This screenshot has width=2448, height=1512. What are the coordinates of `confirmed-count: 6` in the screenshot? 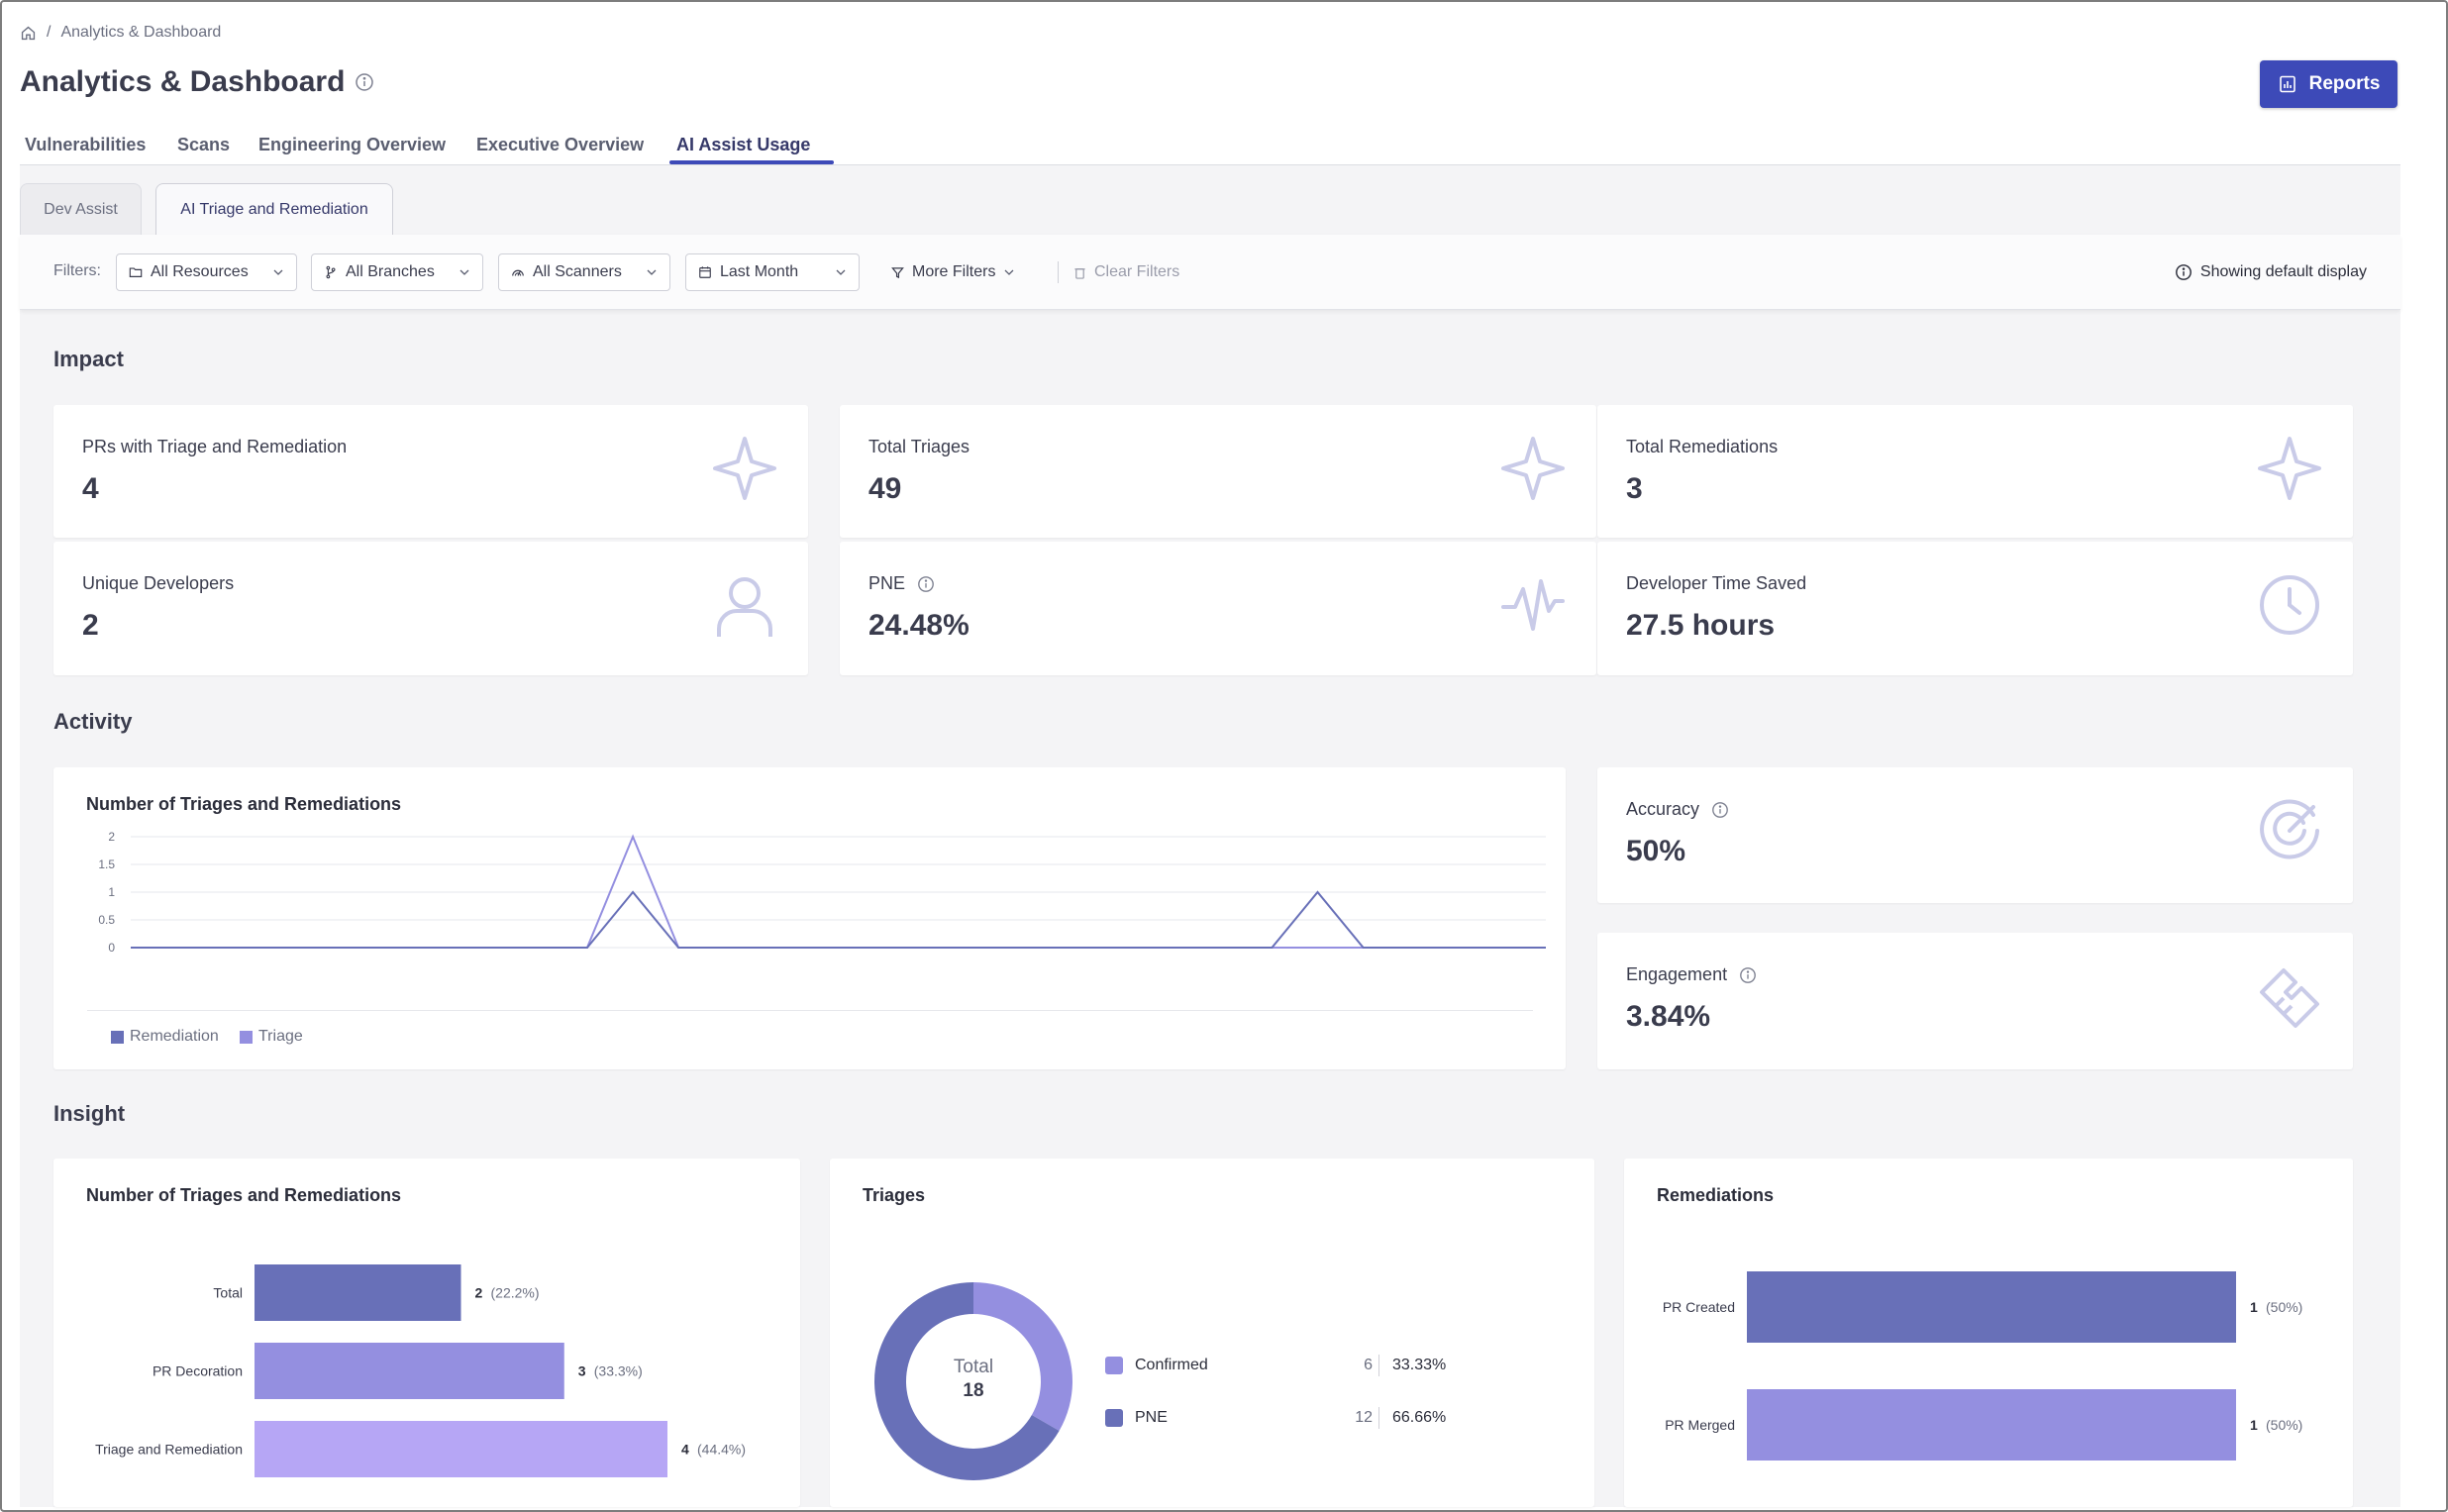 It's located at (1368, 1365).